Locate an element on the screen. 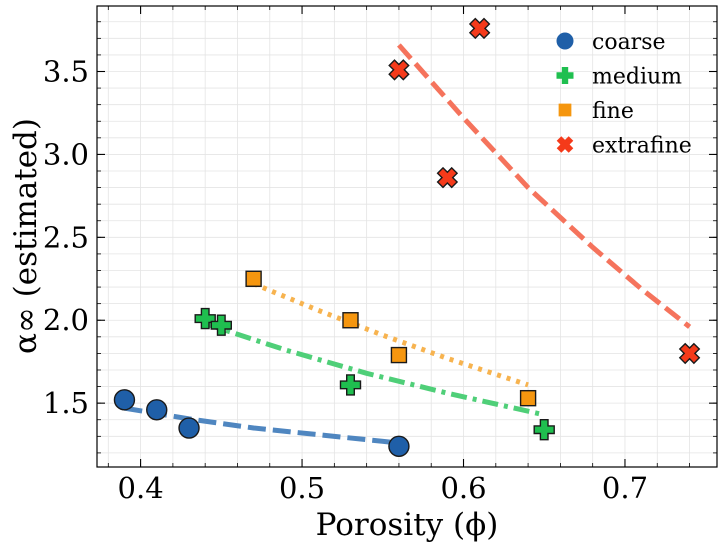  x-tick-label: 0.6 is located at coordinates (463, 488).